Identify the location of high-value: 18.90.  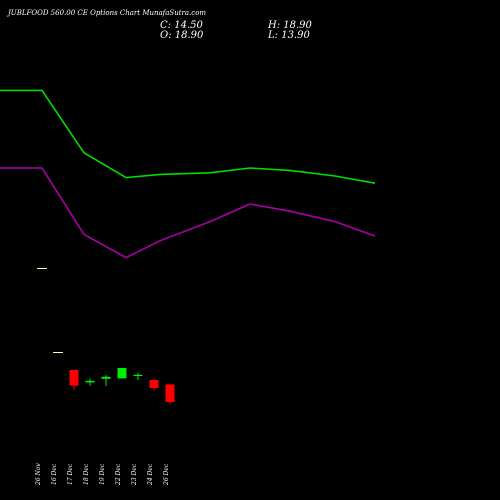
(297, 25).